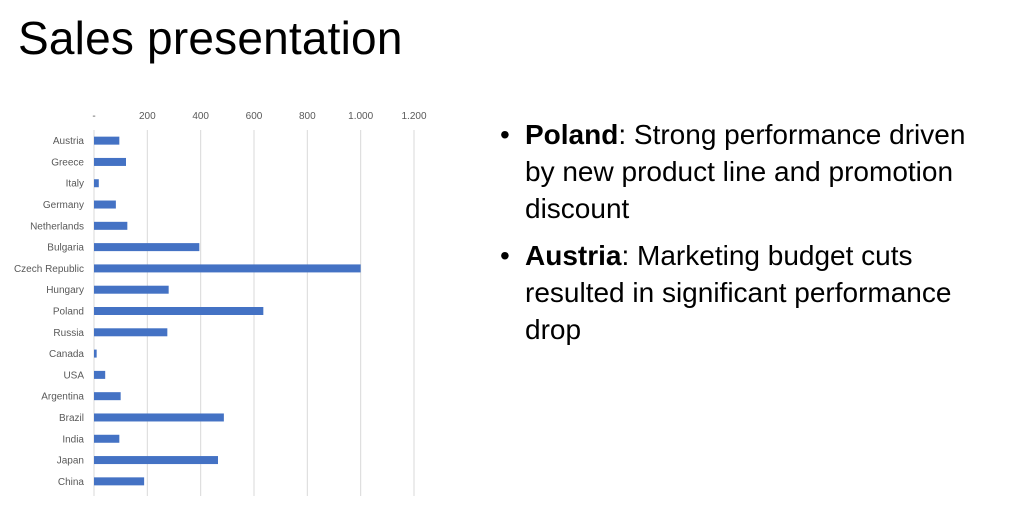 The image size is (1030, 518). What do you see at coordinates (110, 161) in the screenshot?
I see `bar-greece` at bounding box center [110, 161].